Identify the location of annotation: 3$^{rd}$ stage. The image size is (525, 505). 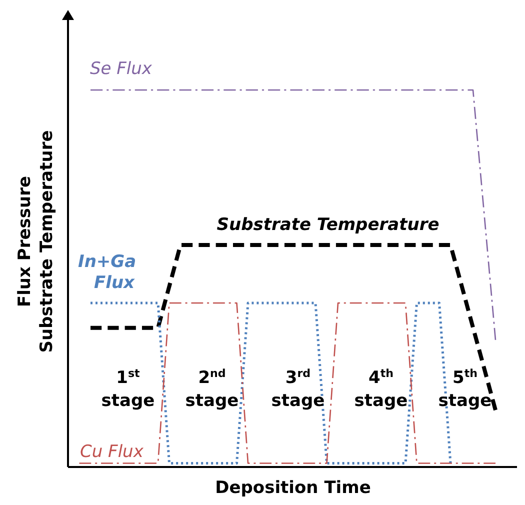
(298, 388).